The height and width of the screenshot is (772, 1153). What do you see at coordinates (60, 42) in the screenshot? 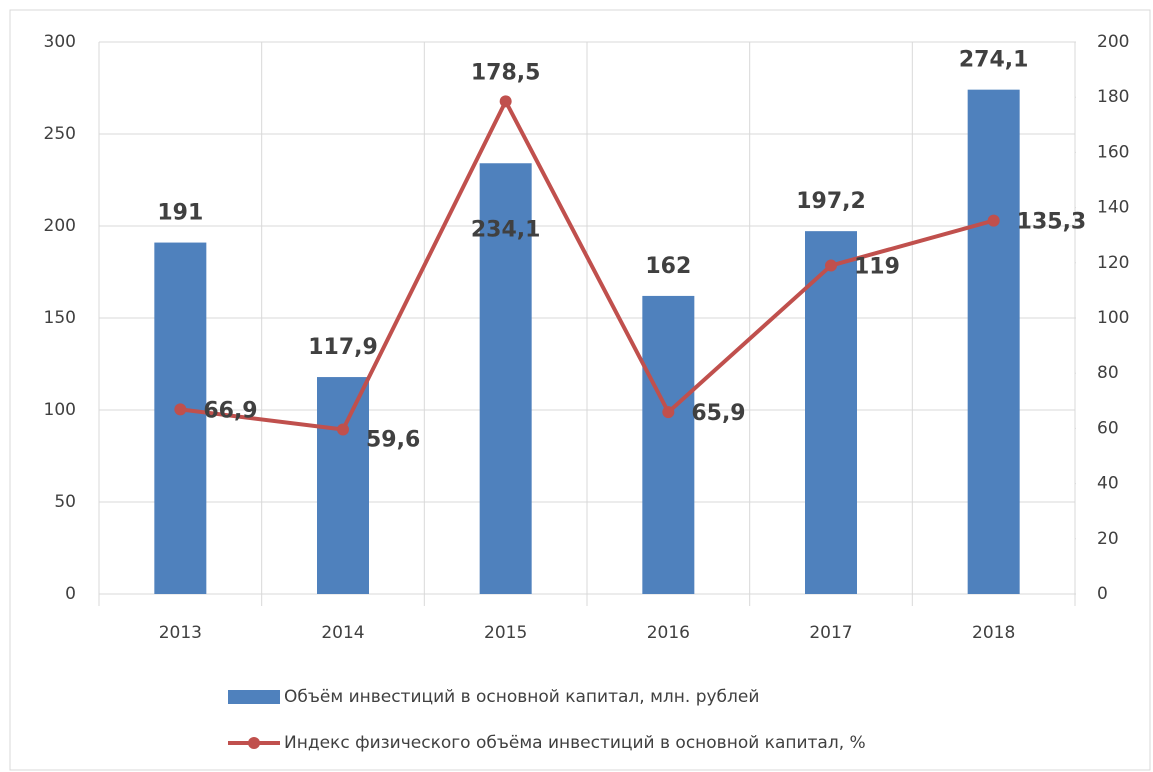
I see `y-tick-label: 300` at bounding box center [60, 42].